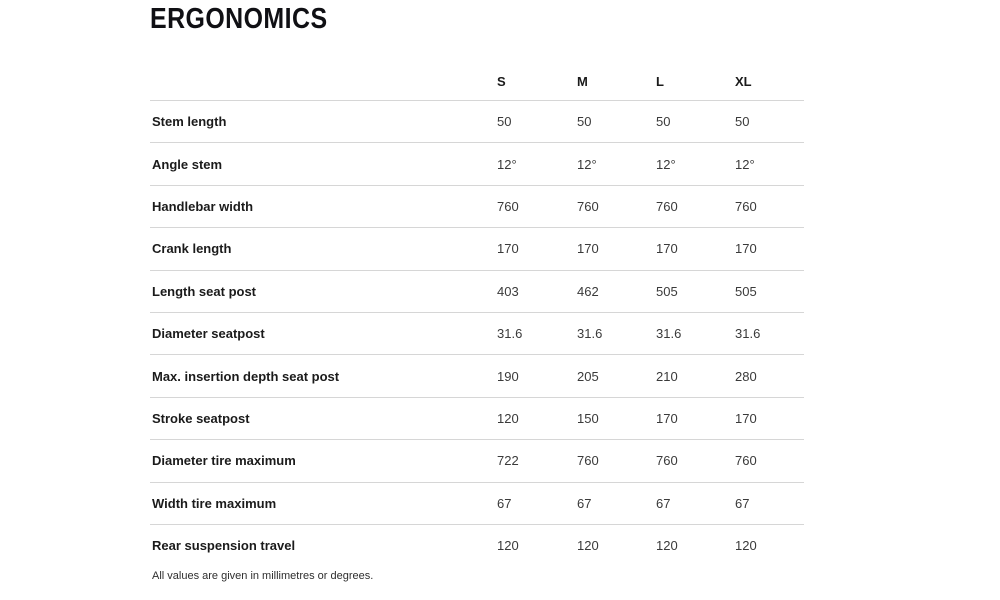 This screenshot has width=1000, height=600. Describe the element at coordinates (201, 418) in the screenshot. I see `row-label: Stroke seatpost` at that location.